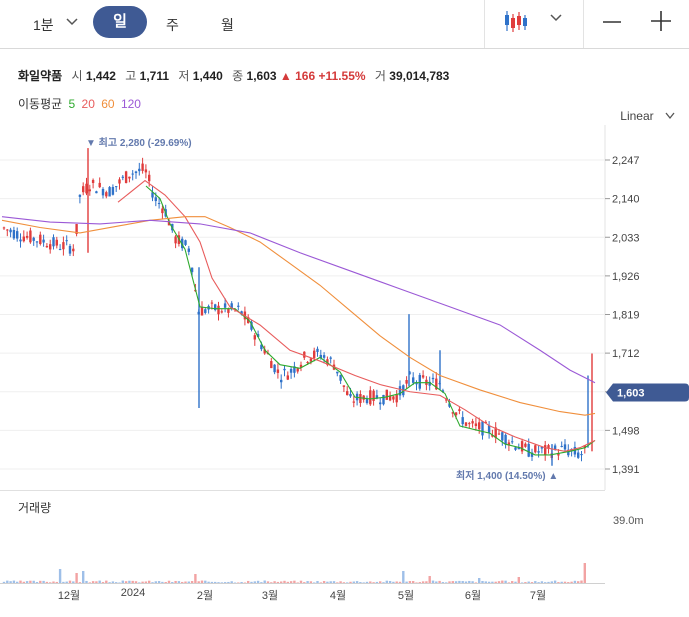 The width and height of the screenshot is (689, 617). I want to click on interval-select-label: 1분, so click(43, 25).